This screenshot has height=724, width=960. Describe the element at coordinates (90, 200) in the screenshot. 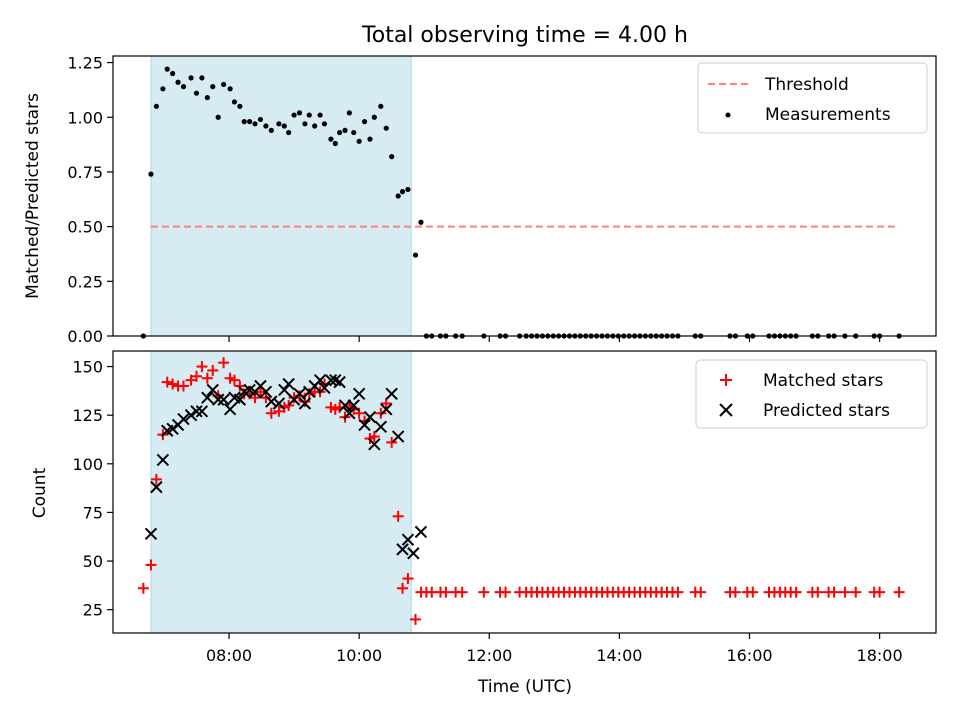

I see `top-y-ticks: 0.00 0.25 0.50 0.75 1.00 1.25` at that location.